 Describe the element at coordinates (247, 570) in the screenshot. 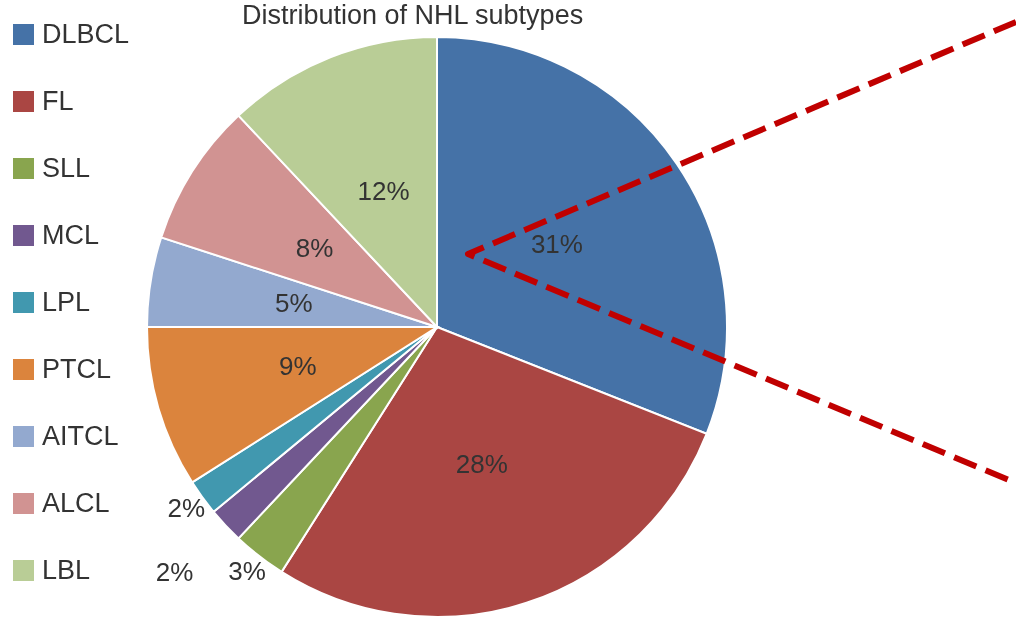

I see `data-label: 3%` at that location.